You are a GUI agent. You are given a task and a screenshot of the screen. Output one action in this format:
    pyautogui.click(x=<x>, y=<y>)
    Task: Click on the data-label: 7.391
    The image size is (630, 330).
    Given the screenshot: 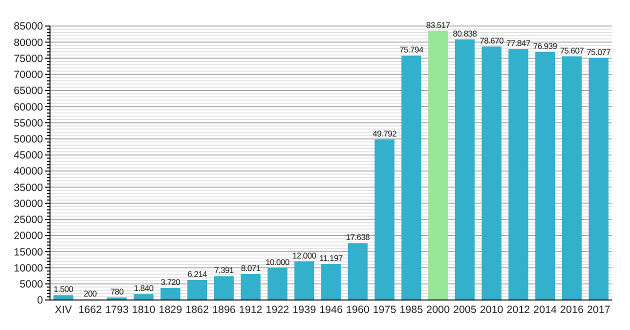 What is the action you would take?
    pyautogui.click(x=224, y=270)
    